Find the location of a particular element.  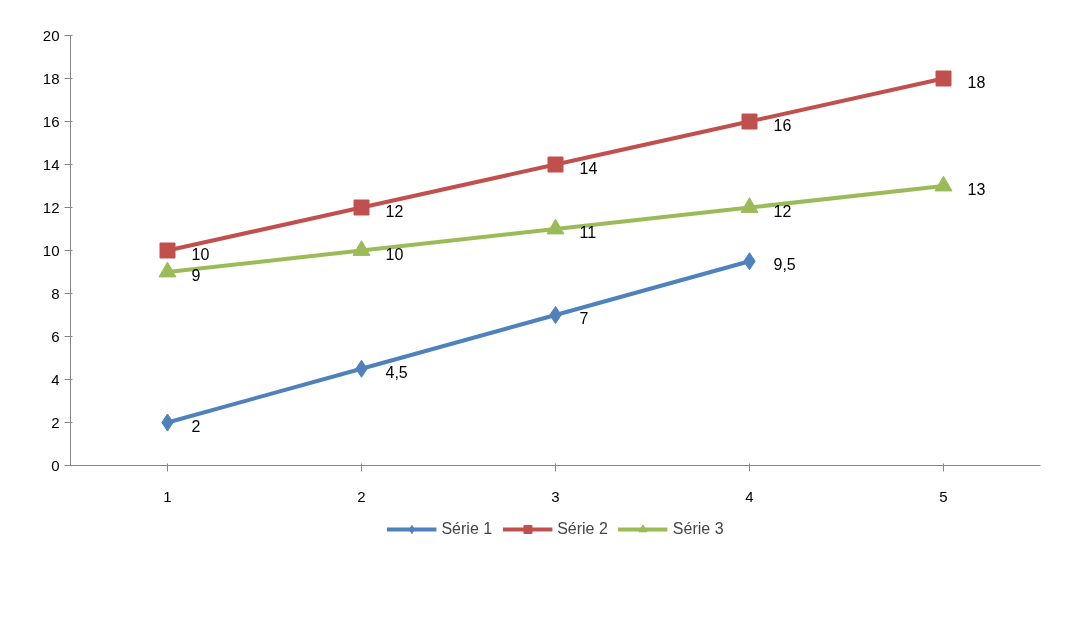

y-tick-label: 4 is located at coordinates (55, 379).